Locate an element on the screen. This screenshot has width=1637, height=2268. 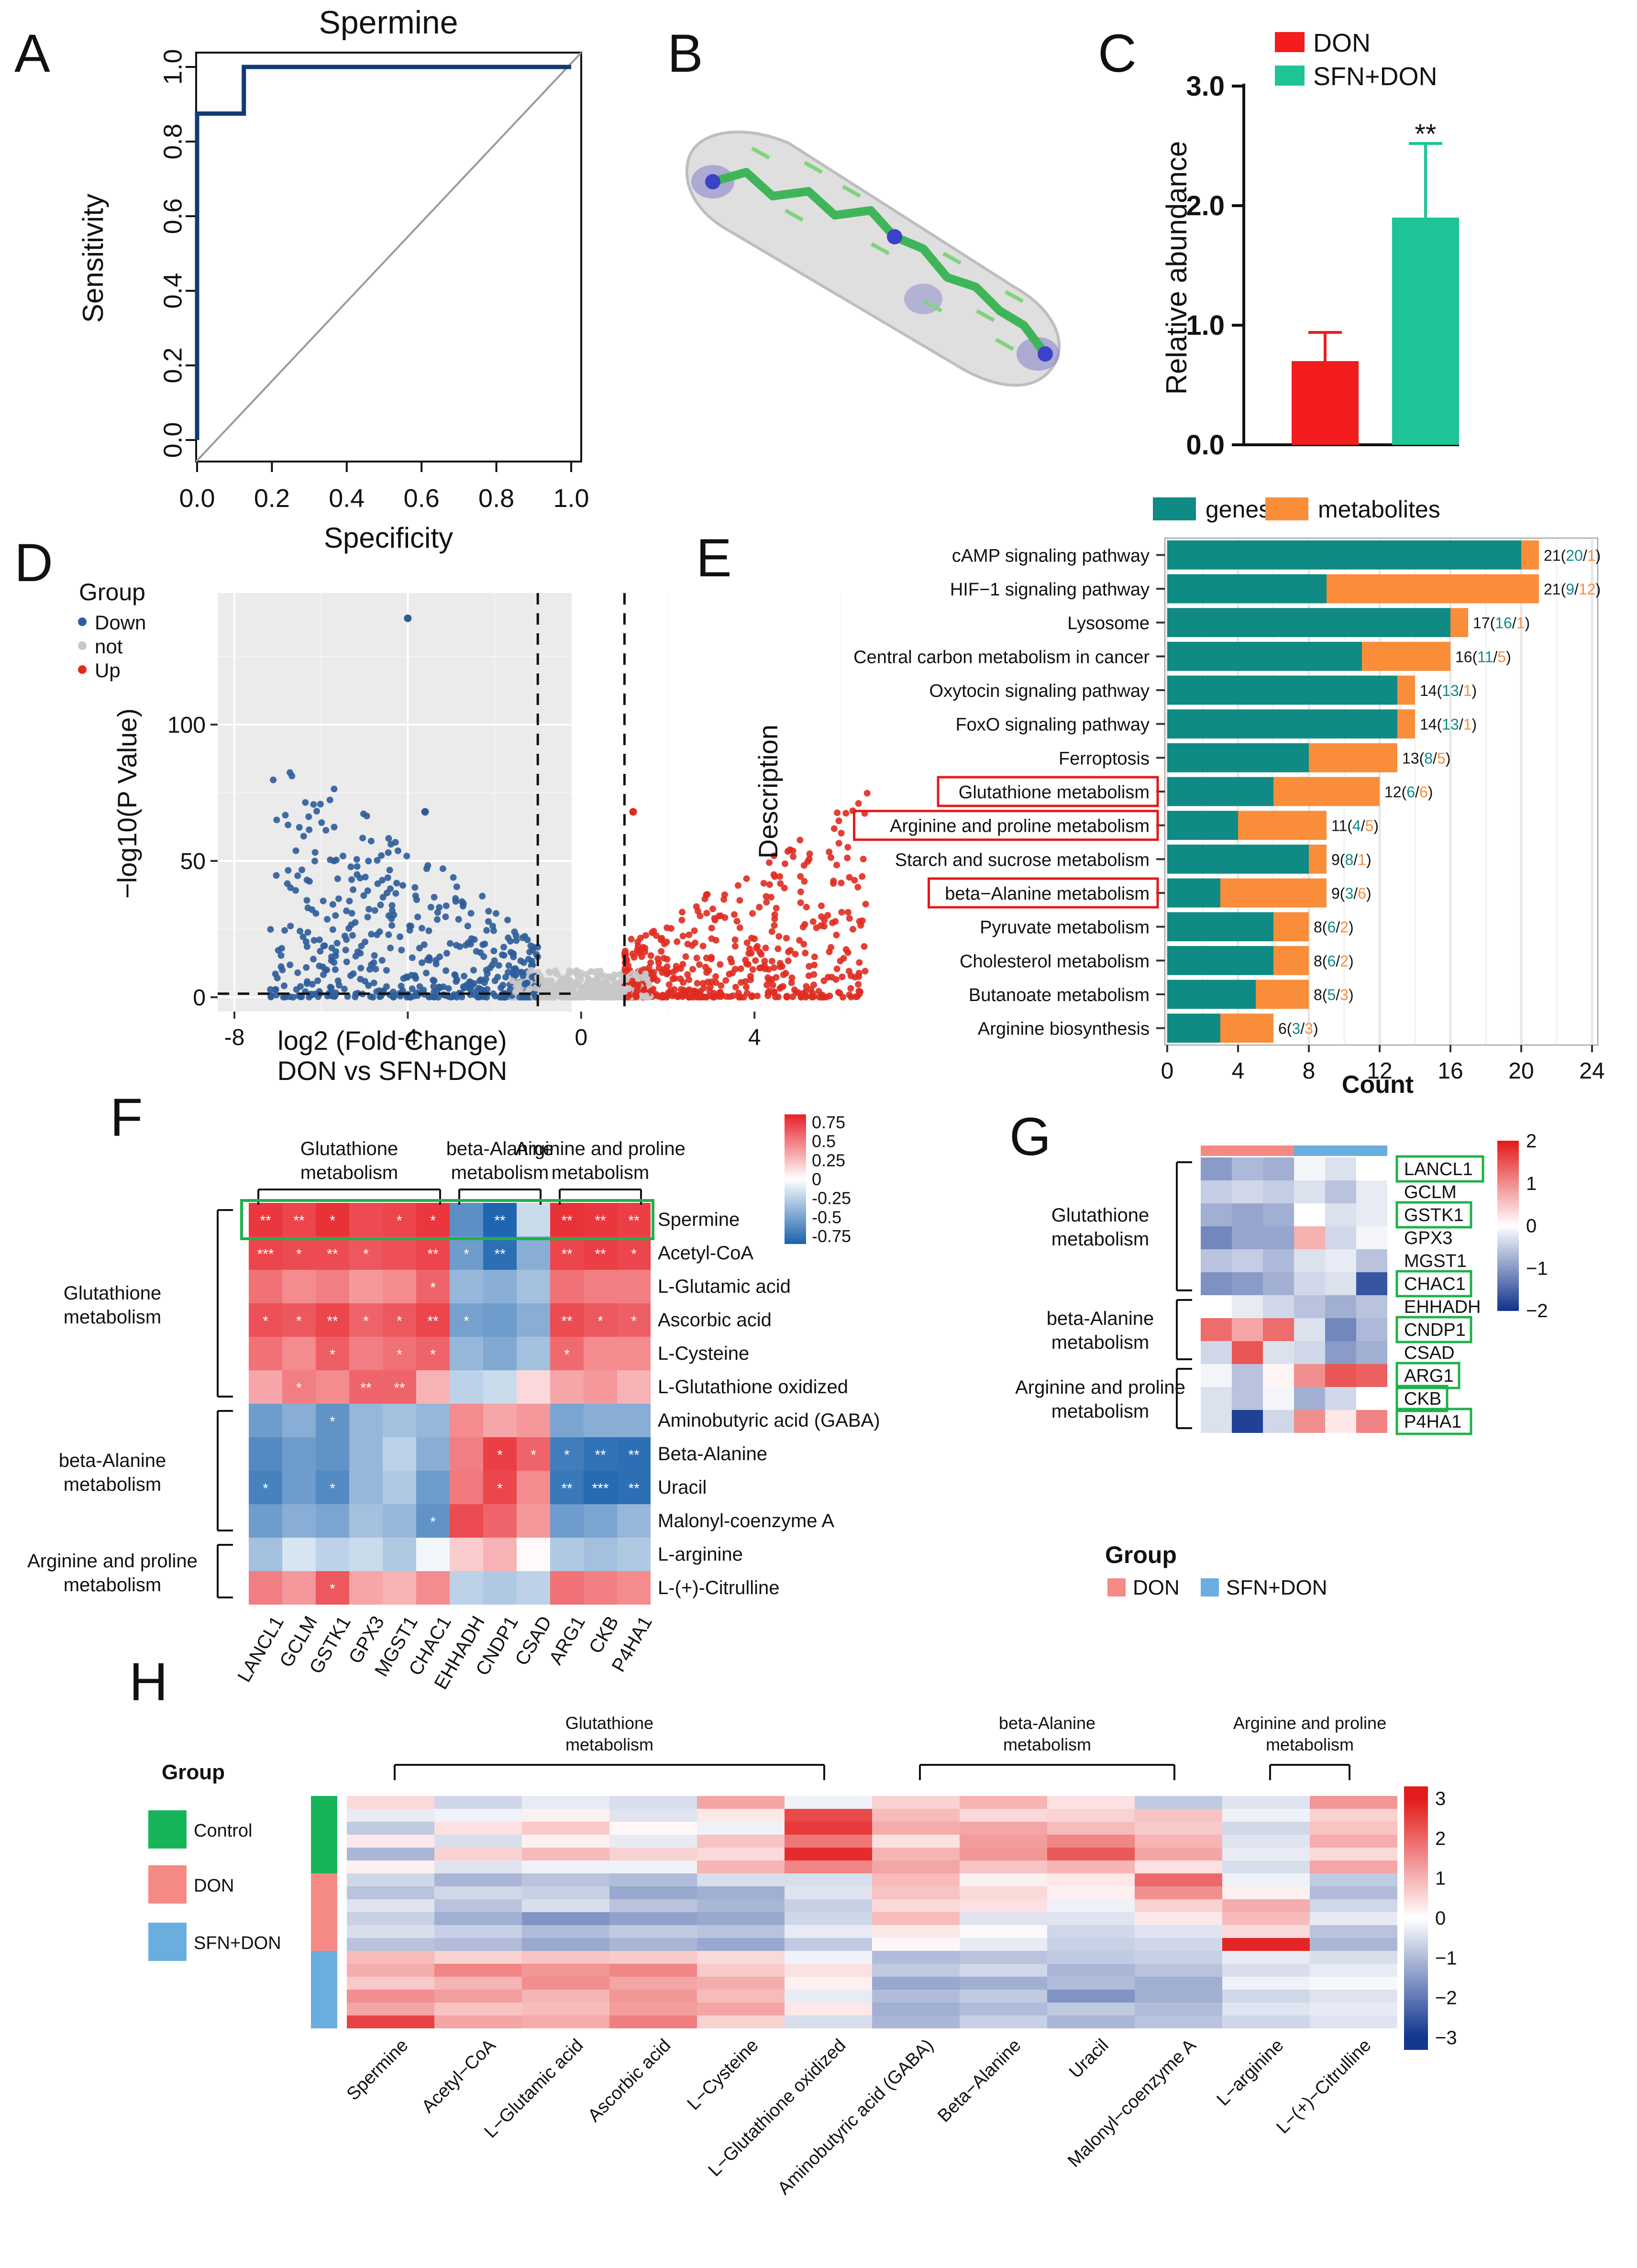
roc-title: Spermine is located at coordinates (388, 22).